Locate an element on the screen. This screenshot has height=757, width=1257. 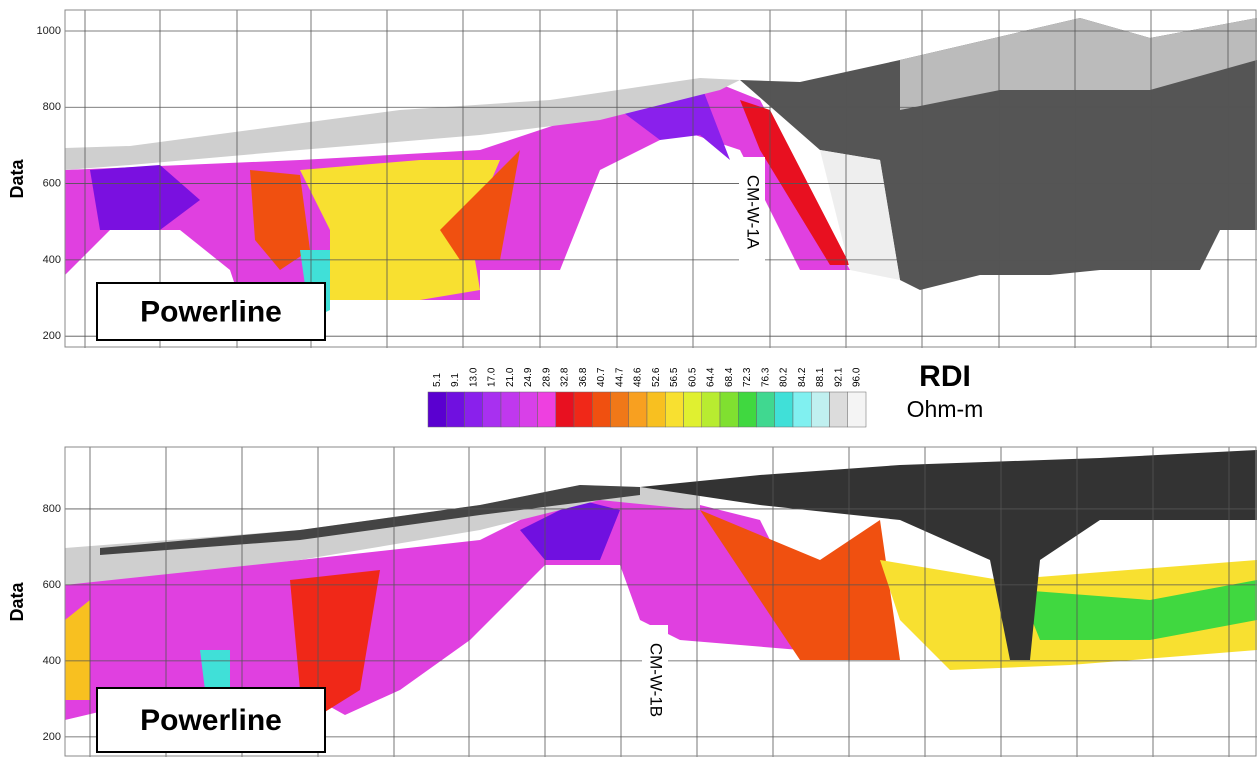
colorbar-label: 84.2 is located at coordinates (802, 377).